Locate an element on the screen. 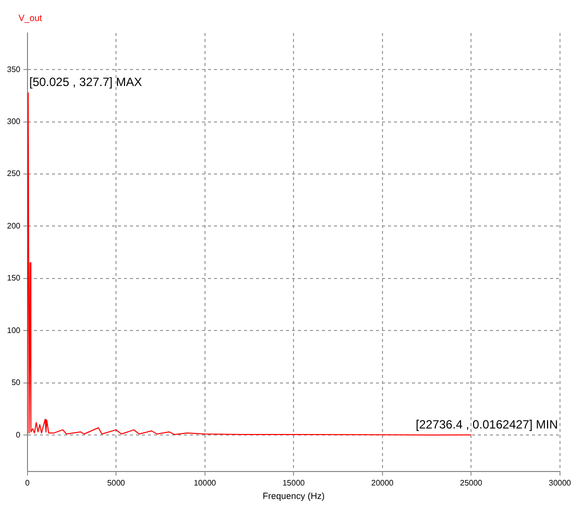  x-tick-label: 20000 is located at coordinates (382, 483).